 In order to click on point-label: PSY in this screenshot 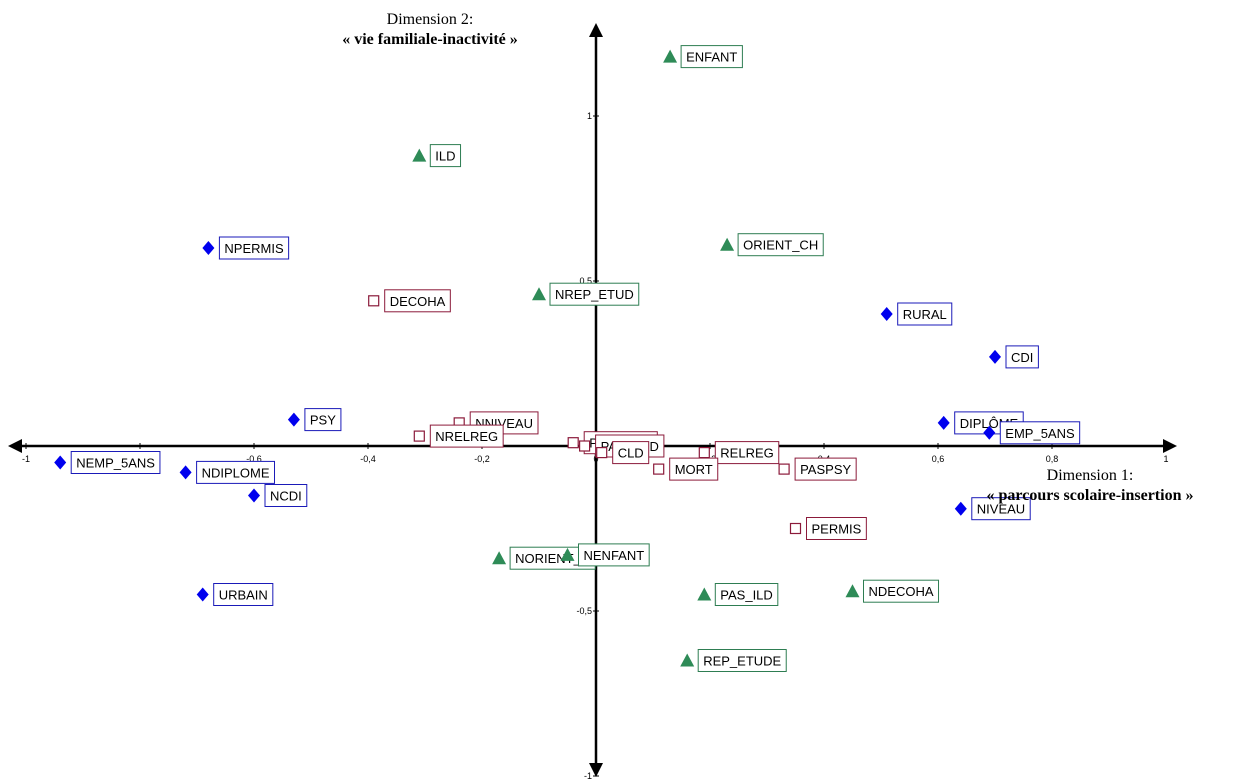, I will do `click(323, 420)`.